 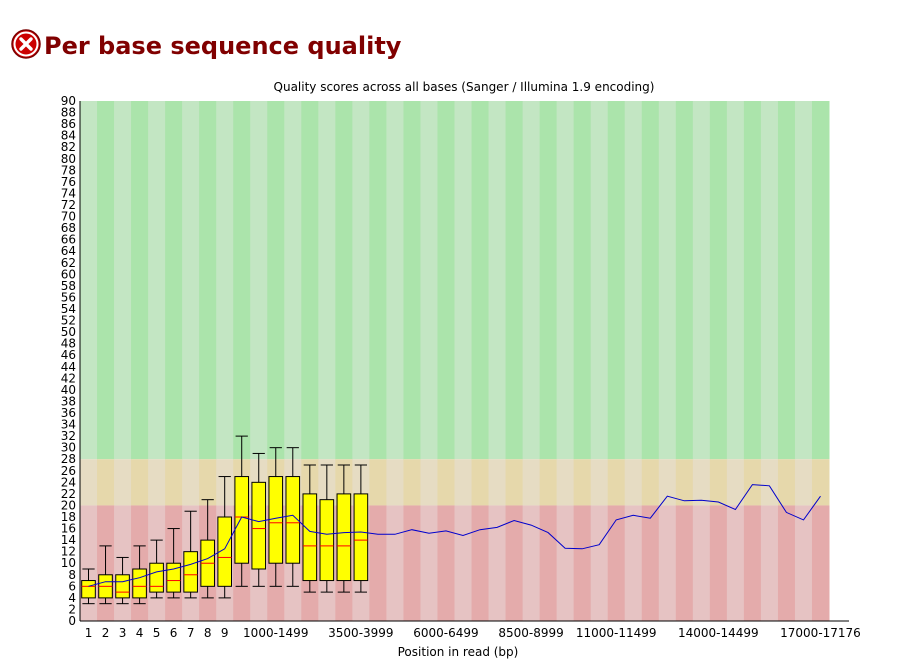 I want to click on y-tick-label: 70, so click(x=68, y=217).